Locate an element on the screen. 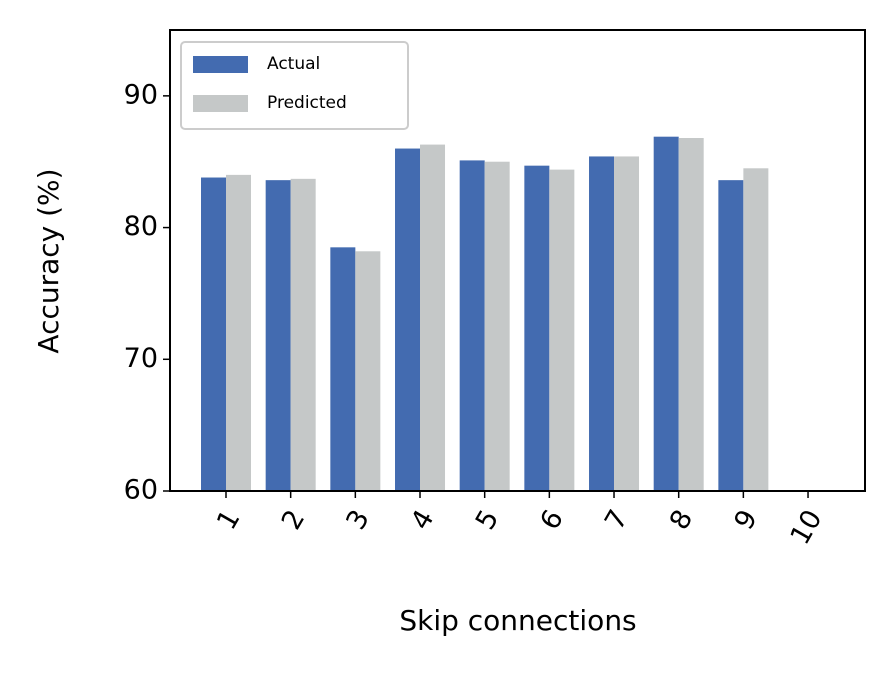 Image resolution: width=896 pixels, height=673 pixels. y-tick-label: 70 is located at coordinates (141, 358).